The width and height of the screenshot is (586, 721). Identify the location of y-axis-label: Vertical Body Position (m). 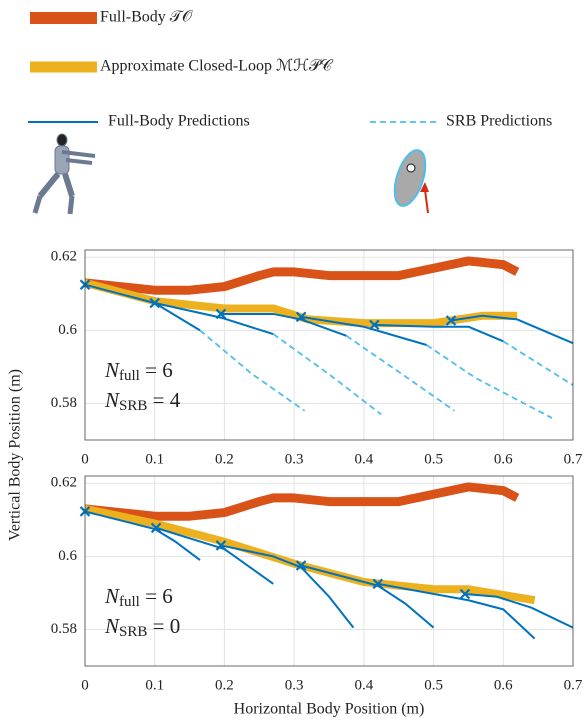
(15, 455).